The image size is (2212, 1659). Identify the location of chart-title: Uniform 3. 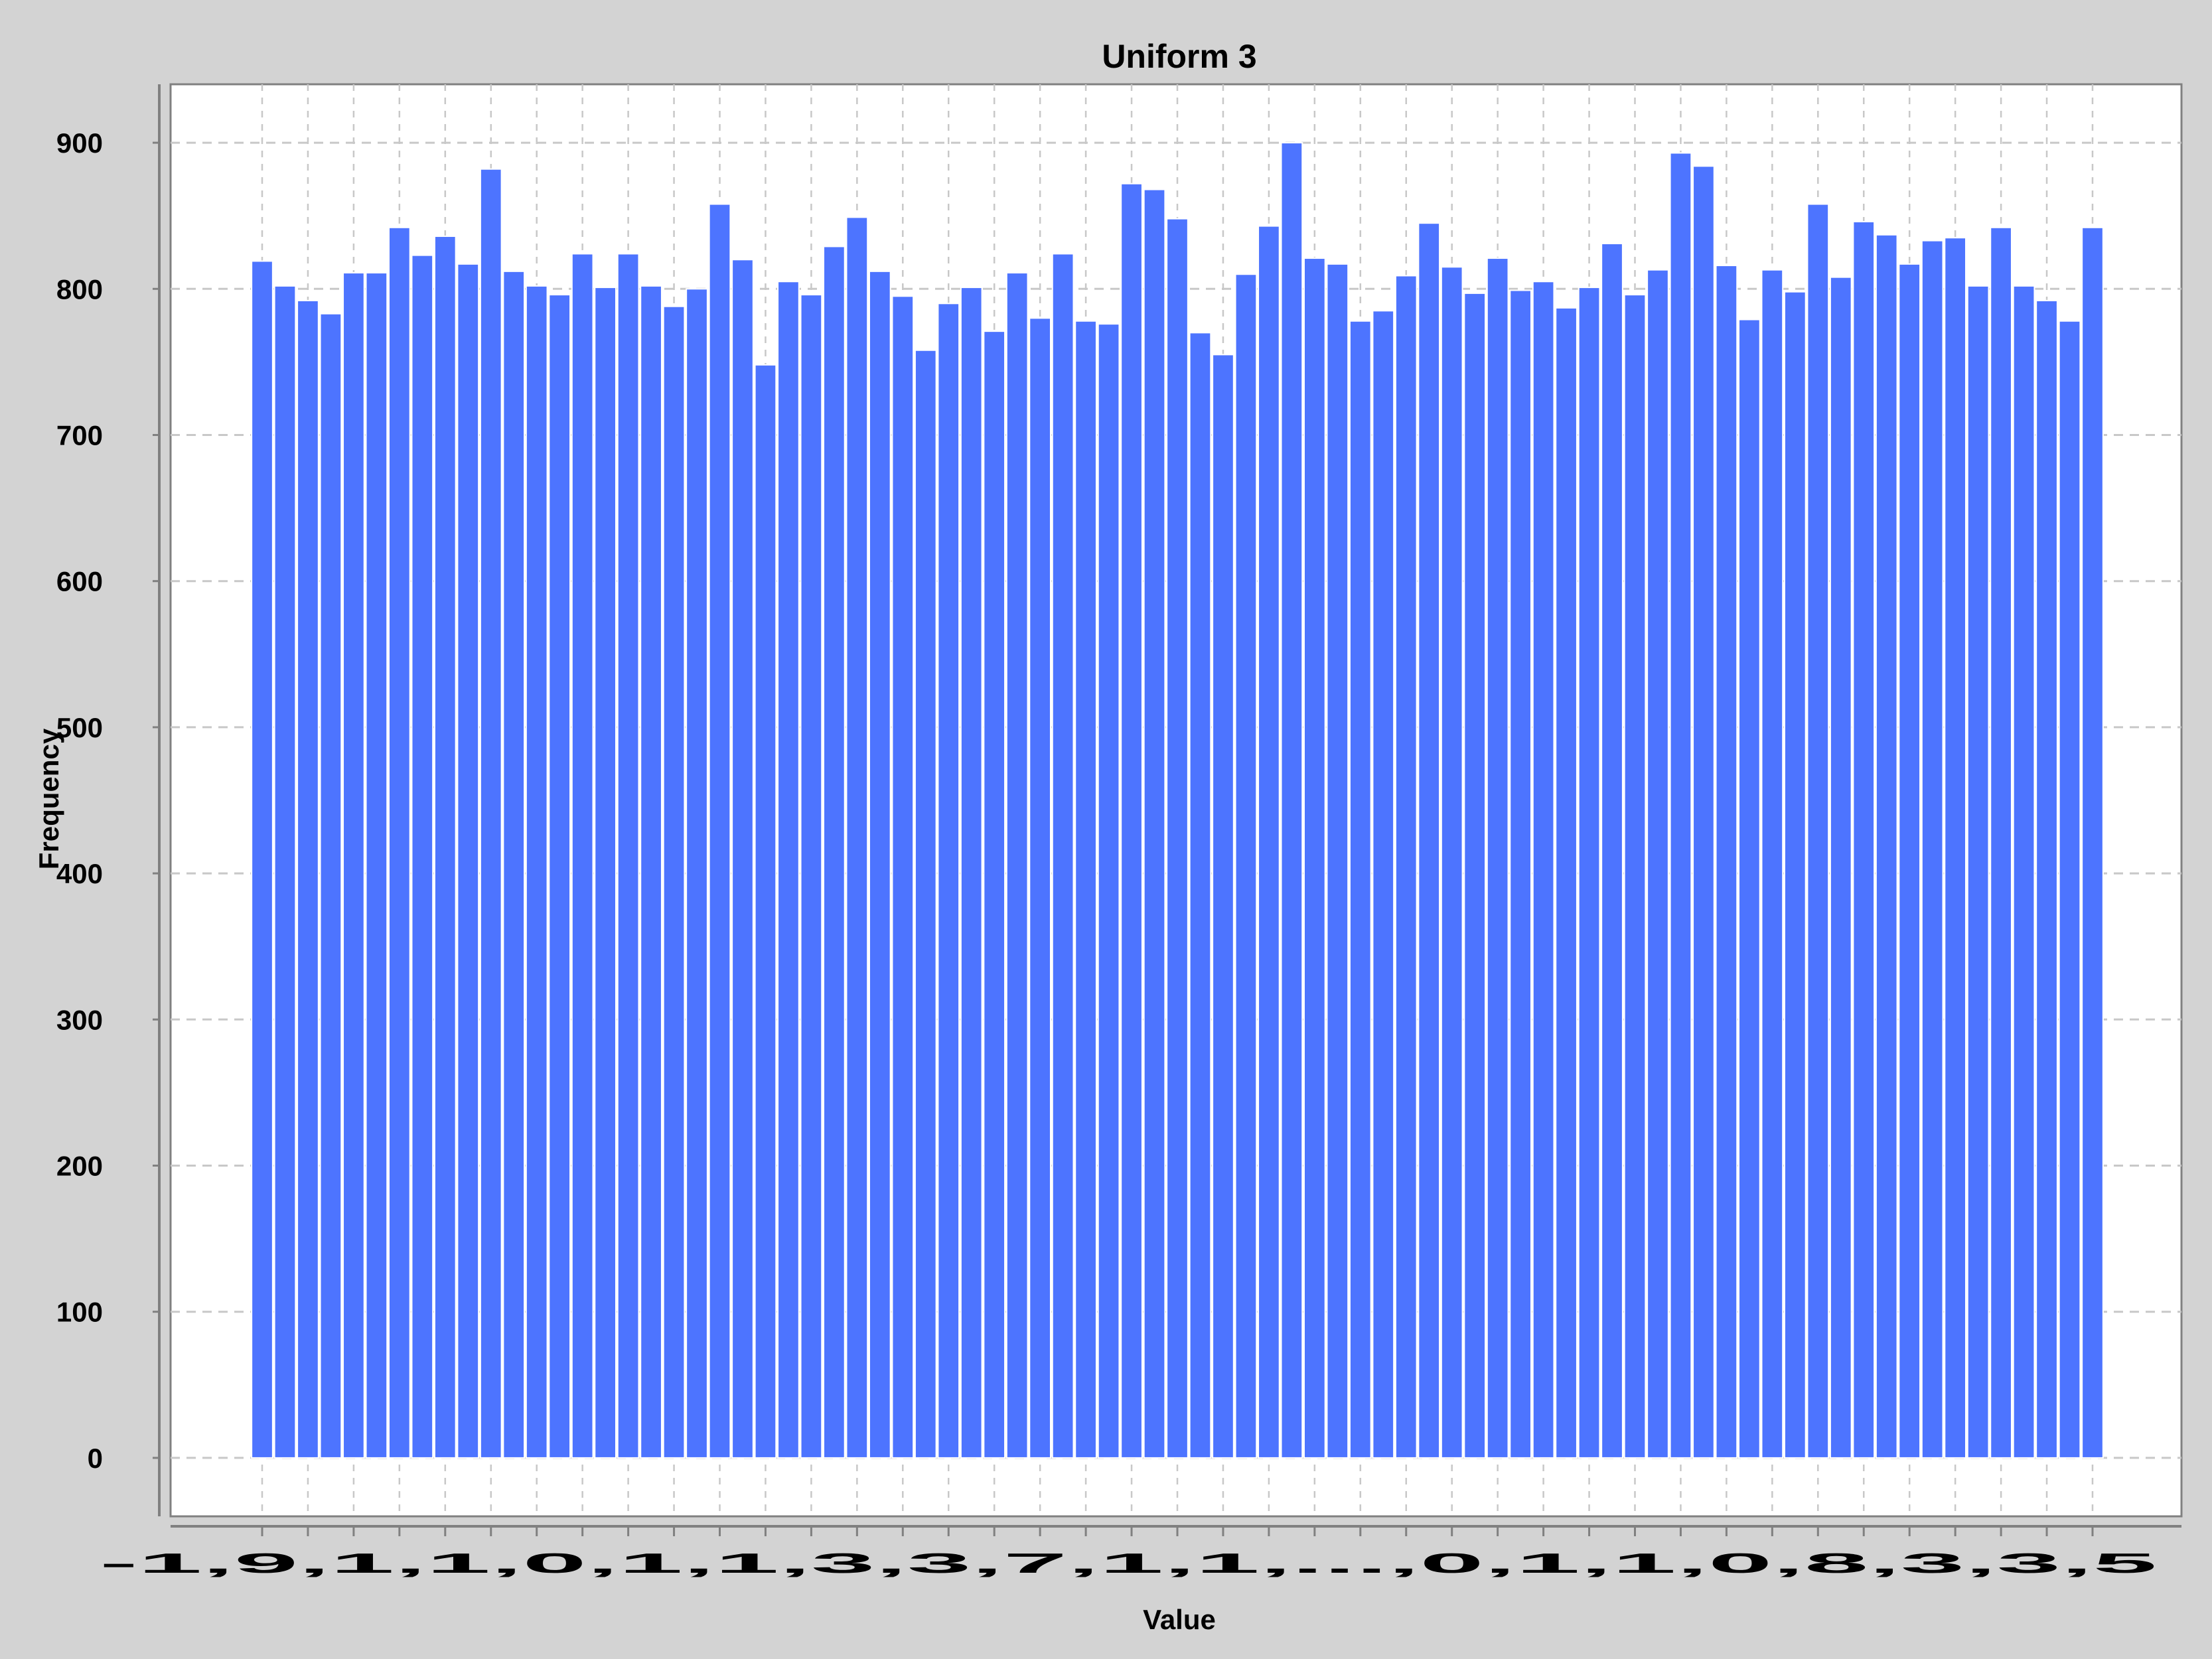
(1179, 56).